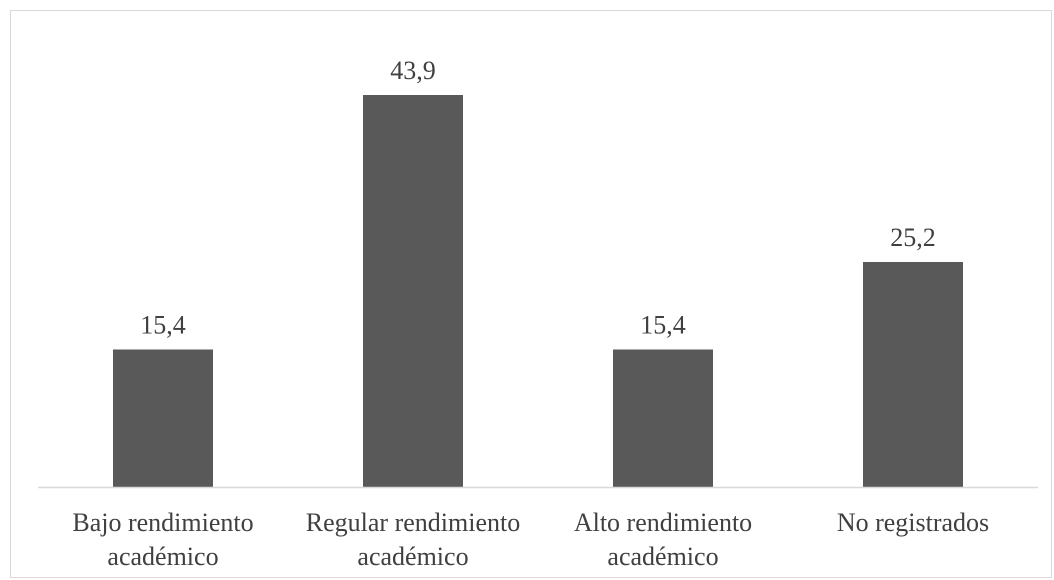  What do you see at coordinates (663, 324) in the screenshot?
I see `data-label-3: 15,4` at bounding box center [663, 324].